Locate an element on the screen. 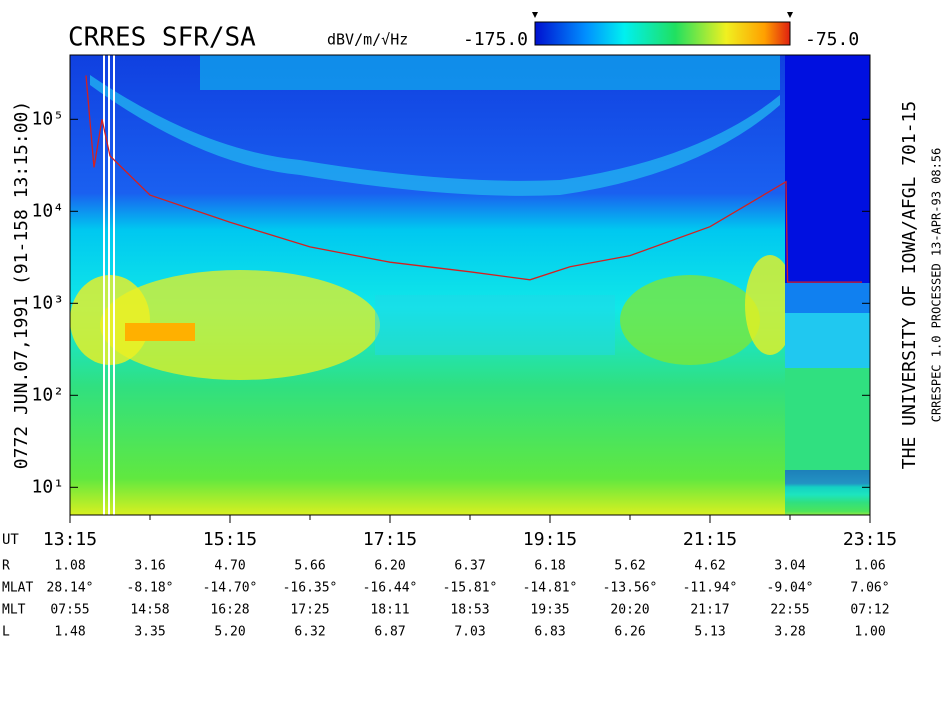 The height and width of the screenshot is (720, 945). right-label: THE UNIVERSITY OF IOWA/AFGL 701-15 is located at coordinates (909, 285).